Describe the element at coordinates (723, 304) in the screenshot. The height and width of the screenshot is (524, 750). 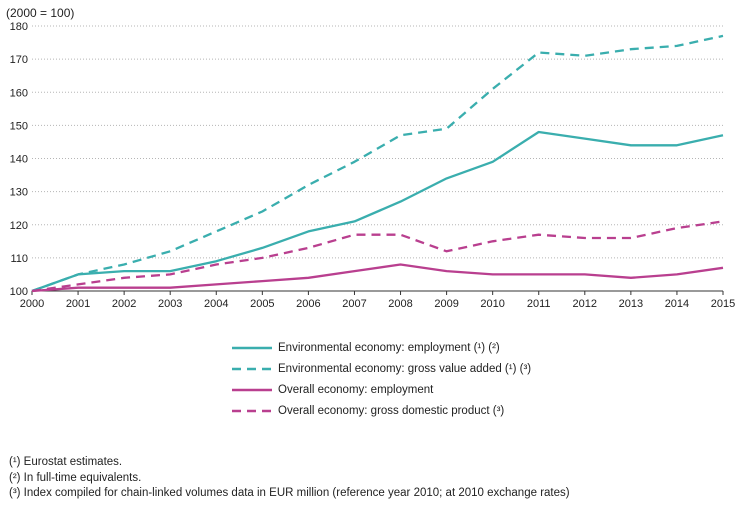
I see `x-tick-label-2015: 2015` at that location.